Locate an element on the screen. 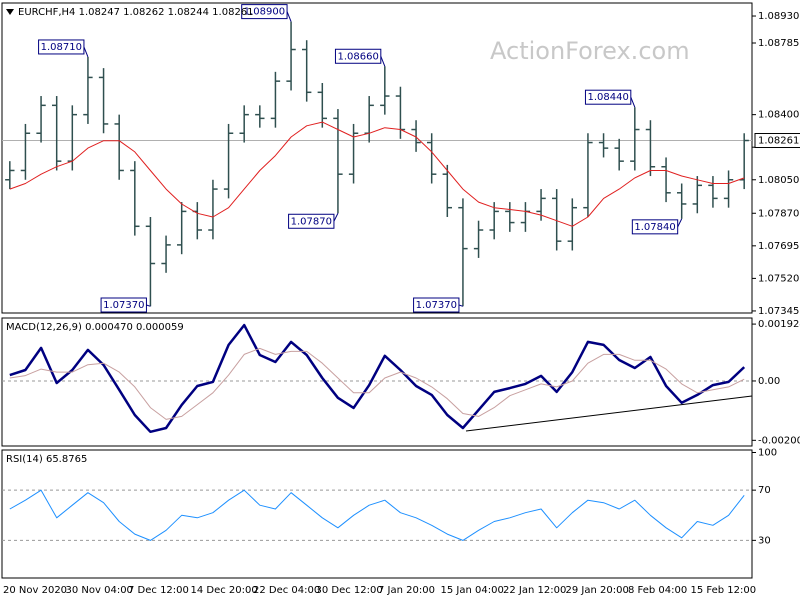  x-tick-label: 30 Nov 04:00 is located at coordinates (99, 590).